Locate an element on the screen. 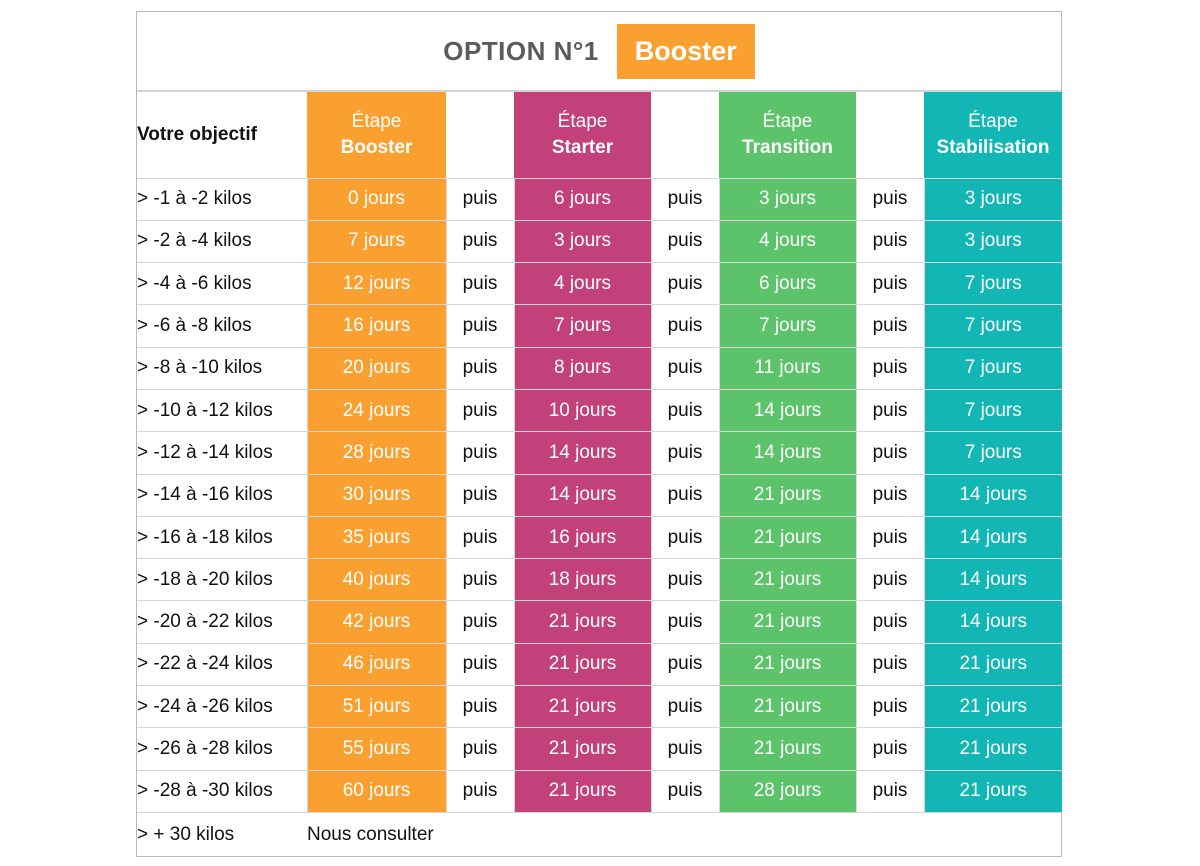 Image resolution: width=1200 pixels, height=866 pixels. booster-duration: 12 jours is located at coordinates (376, 283).